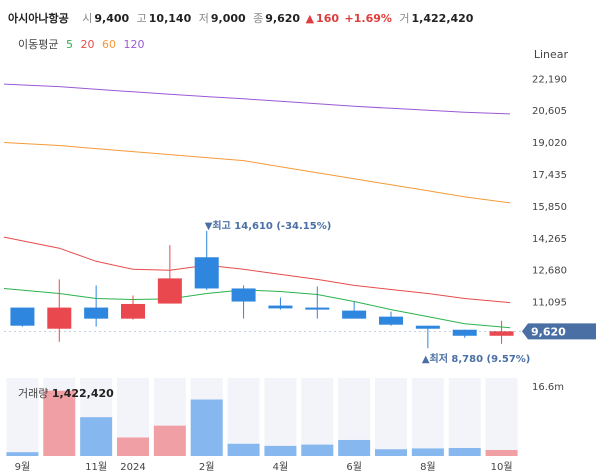 Image resolution: width=600 pixels, height=475 pixels. I want to click on y-tick-label: 17,435, so click(549, 175).